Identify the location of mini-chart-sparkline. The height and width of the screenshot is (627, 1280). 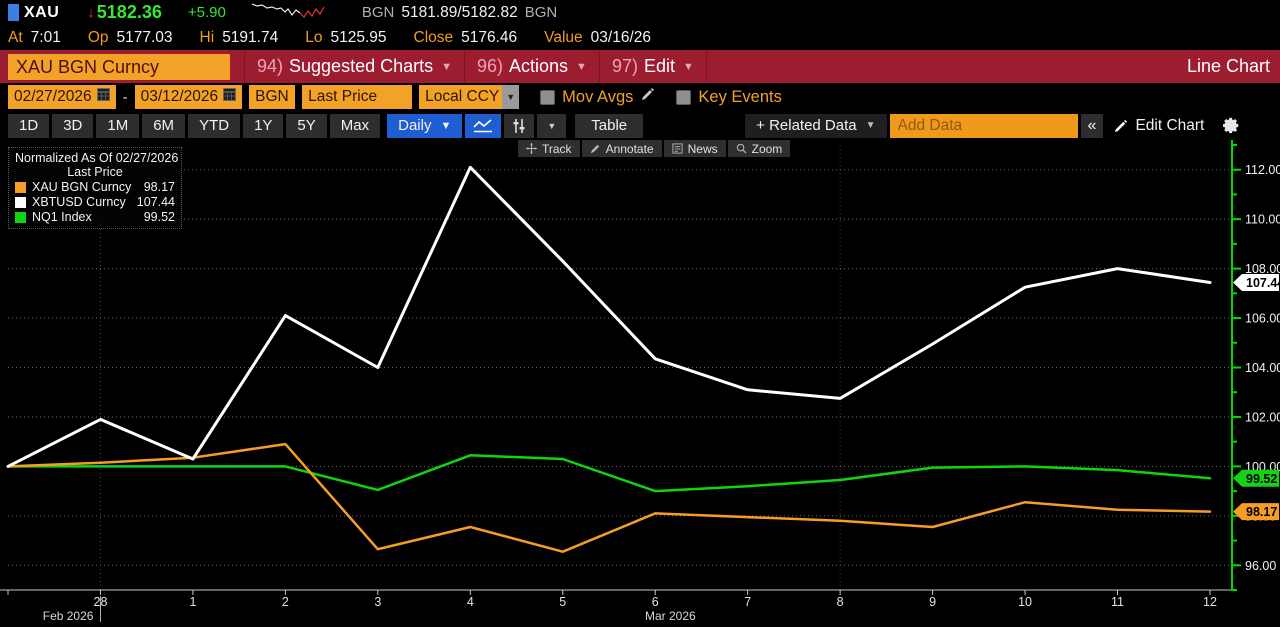
(291, 13).